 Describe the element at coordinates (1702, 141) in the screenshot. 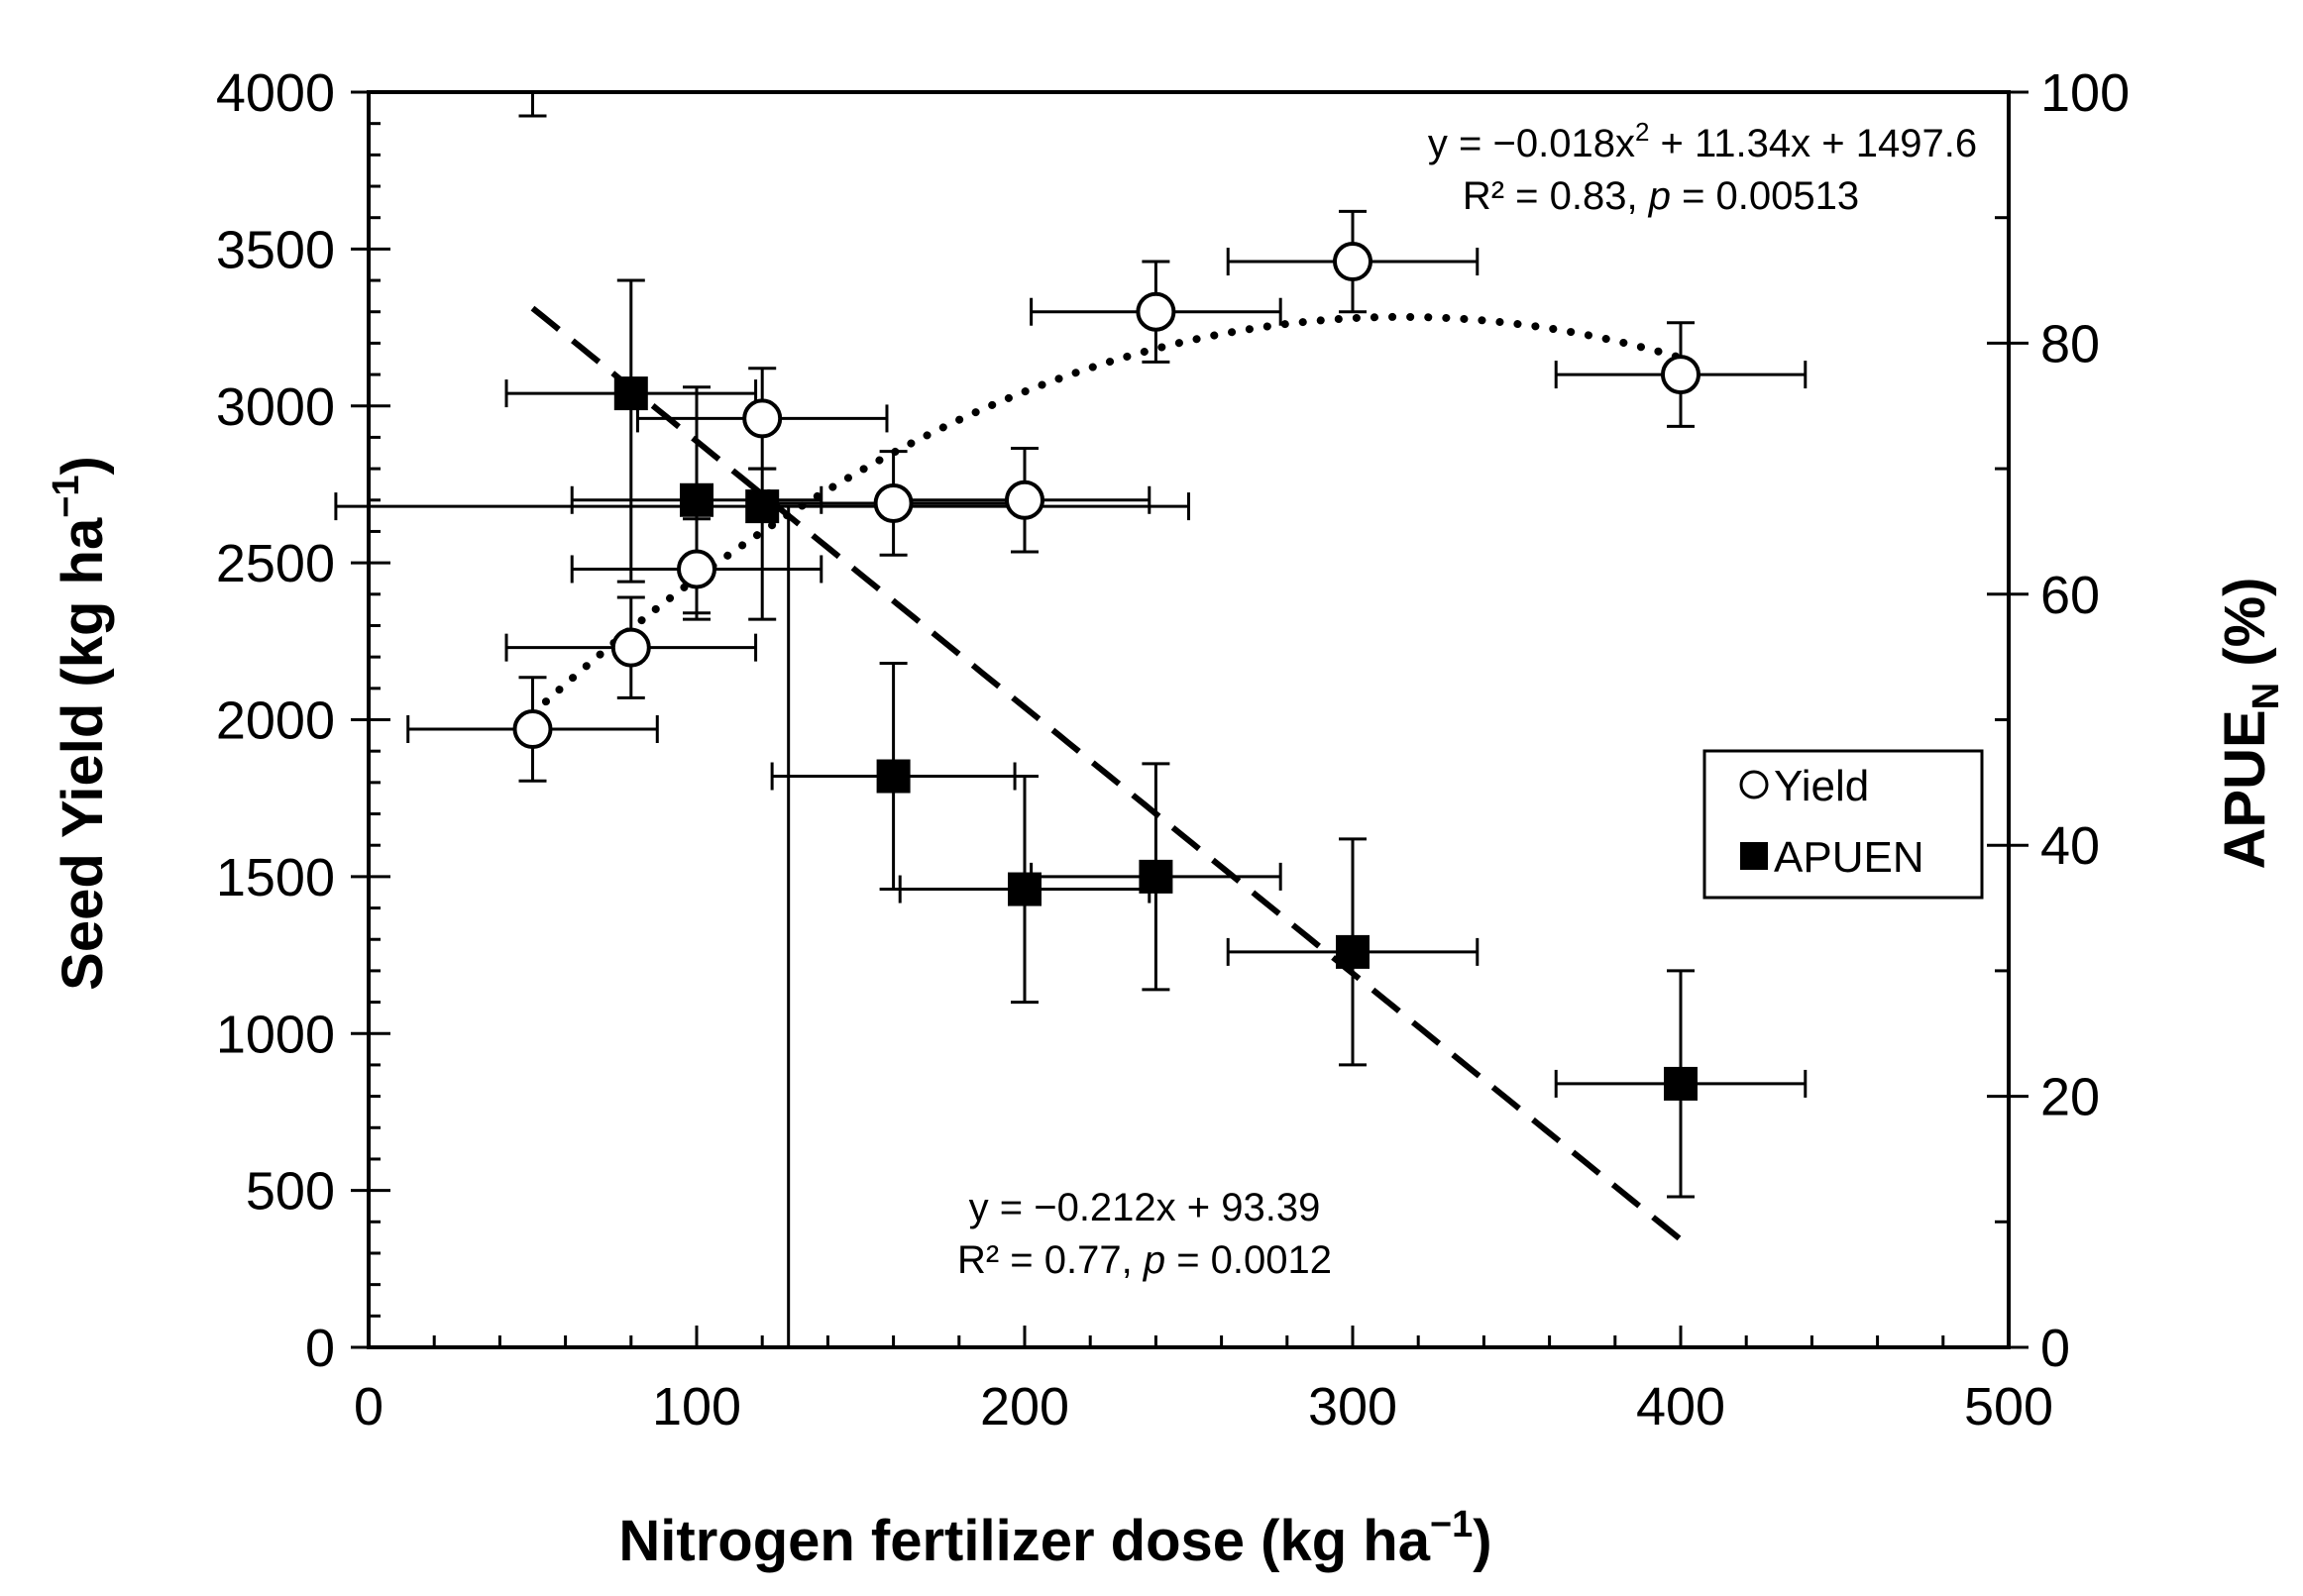

I see `yield-equation-line1: y = −0.018x2 + 11.34x + 1497.6` at that location.